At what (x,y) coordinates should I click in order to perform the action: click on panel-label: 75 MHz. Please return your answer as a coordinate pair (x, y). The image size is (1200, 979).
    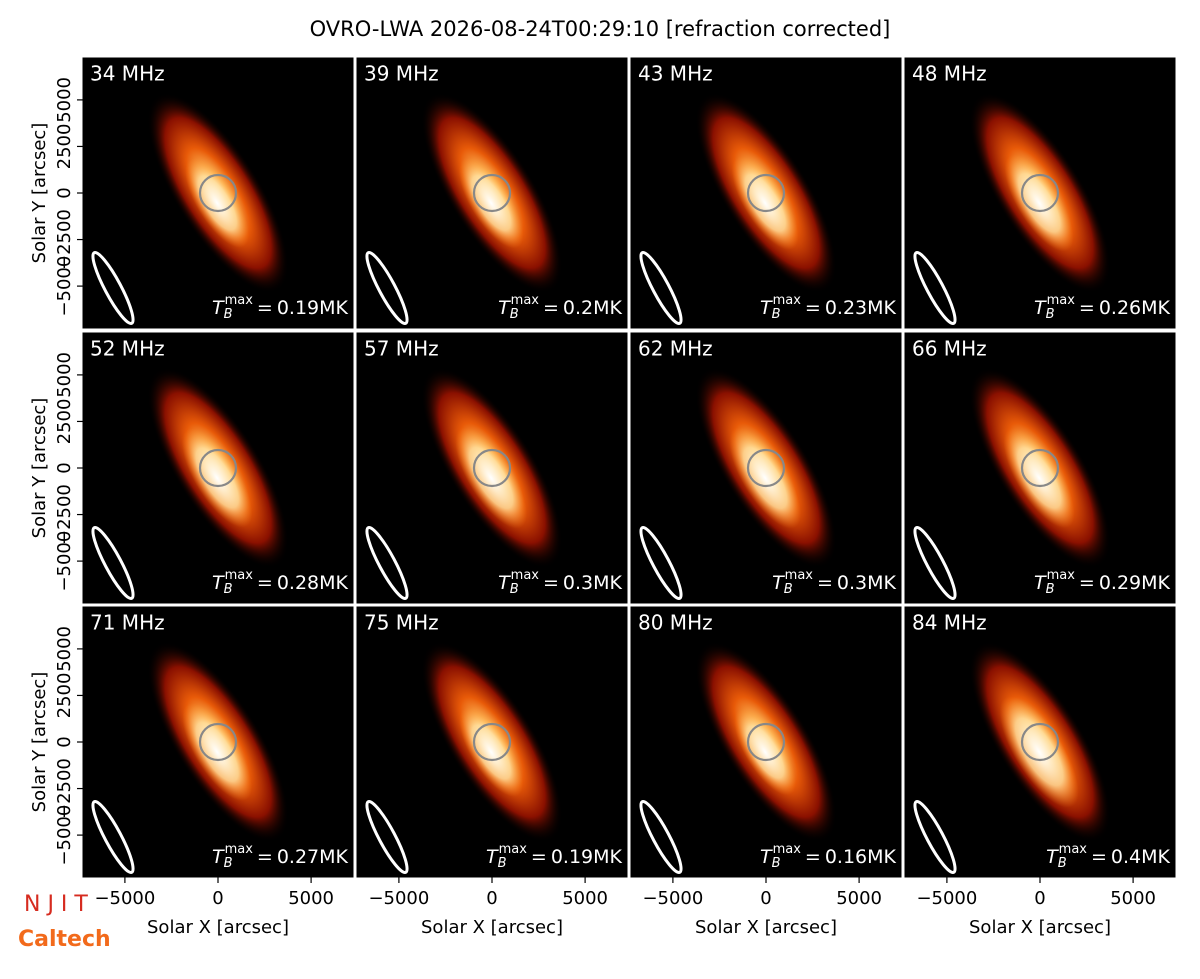
    Looking at the image, I should click on (401, 623).